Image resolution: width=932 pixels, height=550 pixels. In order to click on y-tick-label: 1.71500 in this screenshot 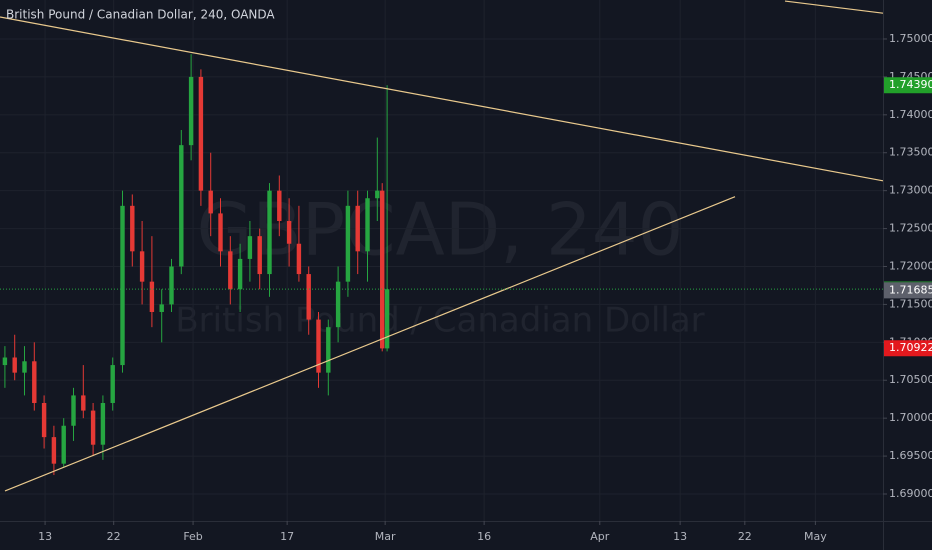, I will do `click(910, 303)`.